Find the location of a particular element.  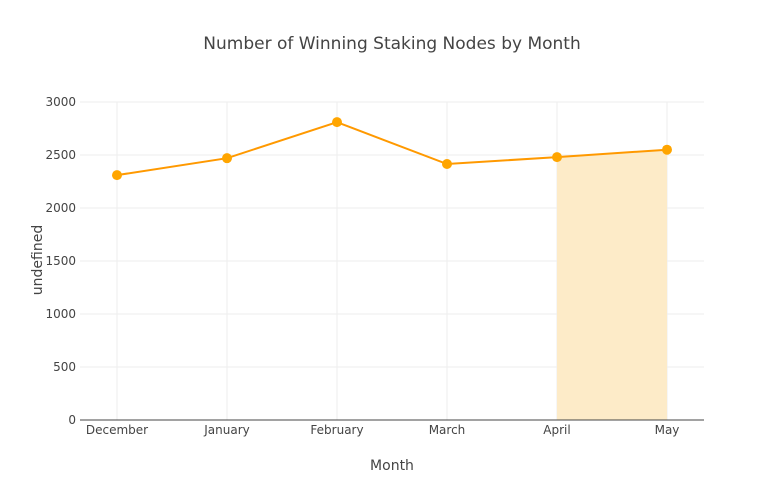

x-tick-label: May is located at coordinates (667, 430).